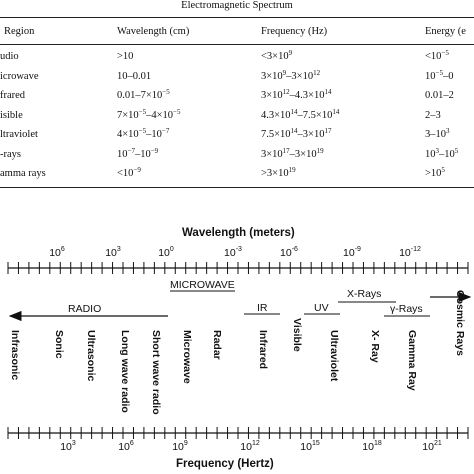 This screenshot has height=474, width=474. I want to click on cell-wavelength: <10−9, so click(129, 173).